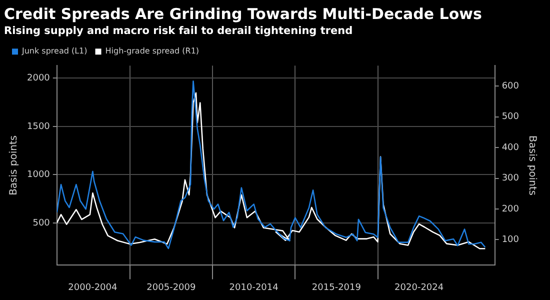 The image size is (550, 300). What do you see at coordinates (38, 78) in the screenshot?
I see `y-tick-label: 2000` at bounding box center [38, 78].